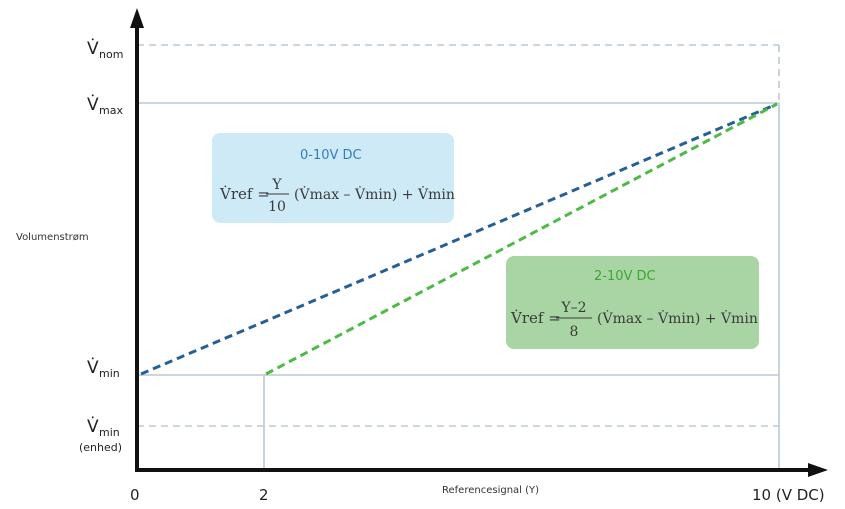 This screenshot has height=509, width=845. I want to click on x-tick-2: 2, so click(264, 495).